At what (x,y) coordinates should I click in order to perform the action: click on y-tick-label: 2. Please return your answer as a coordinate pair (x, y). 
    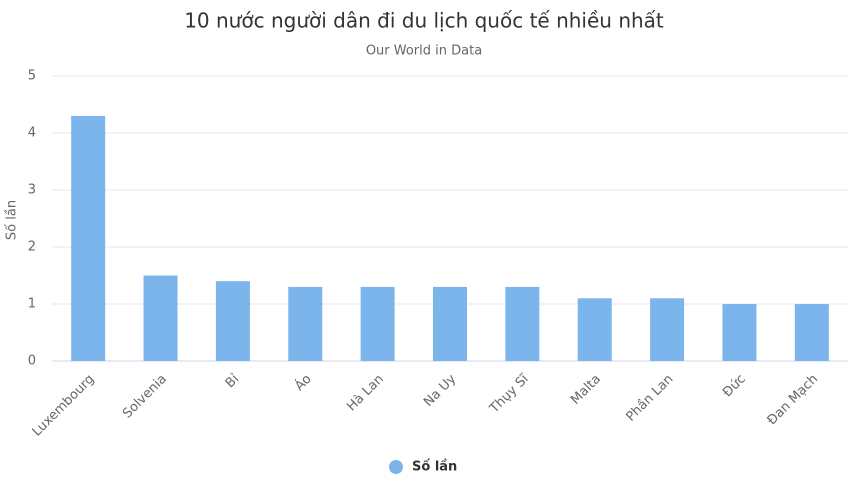
    Looking at the image, I should click on (32, 247).